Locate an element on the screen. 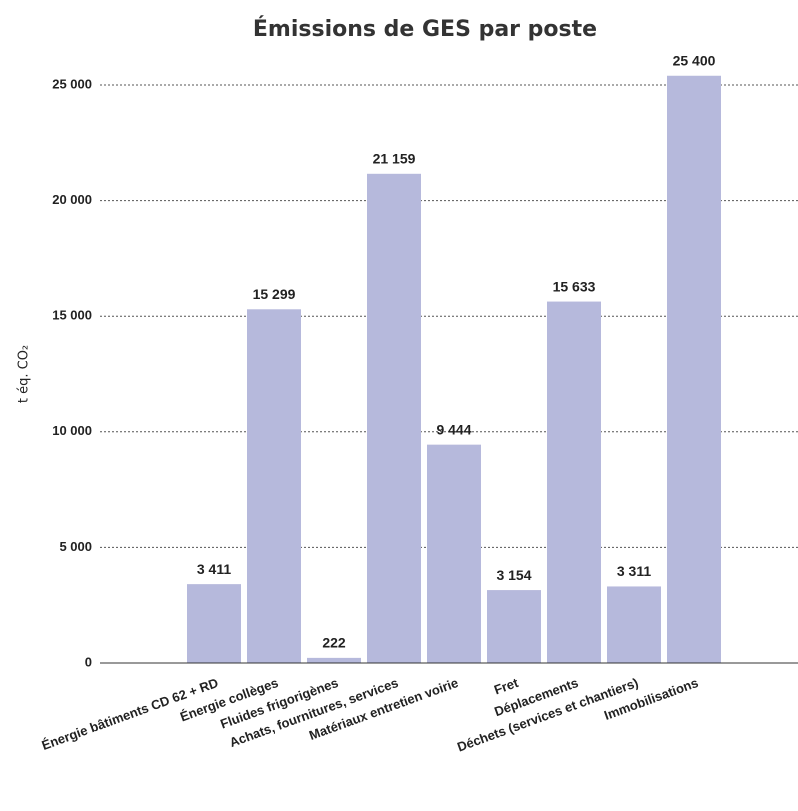 Image resolution: width=798 pixels, height=811 pixels. y-tick-label: 5 000 is located at coordinates (75, 546).